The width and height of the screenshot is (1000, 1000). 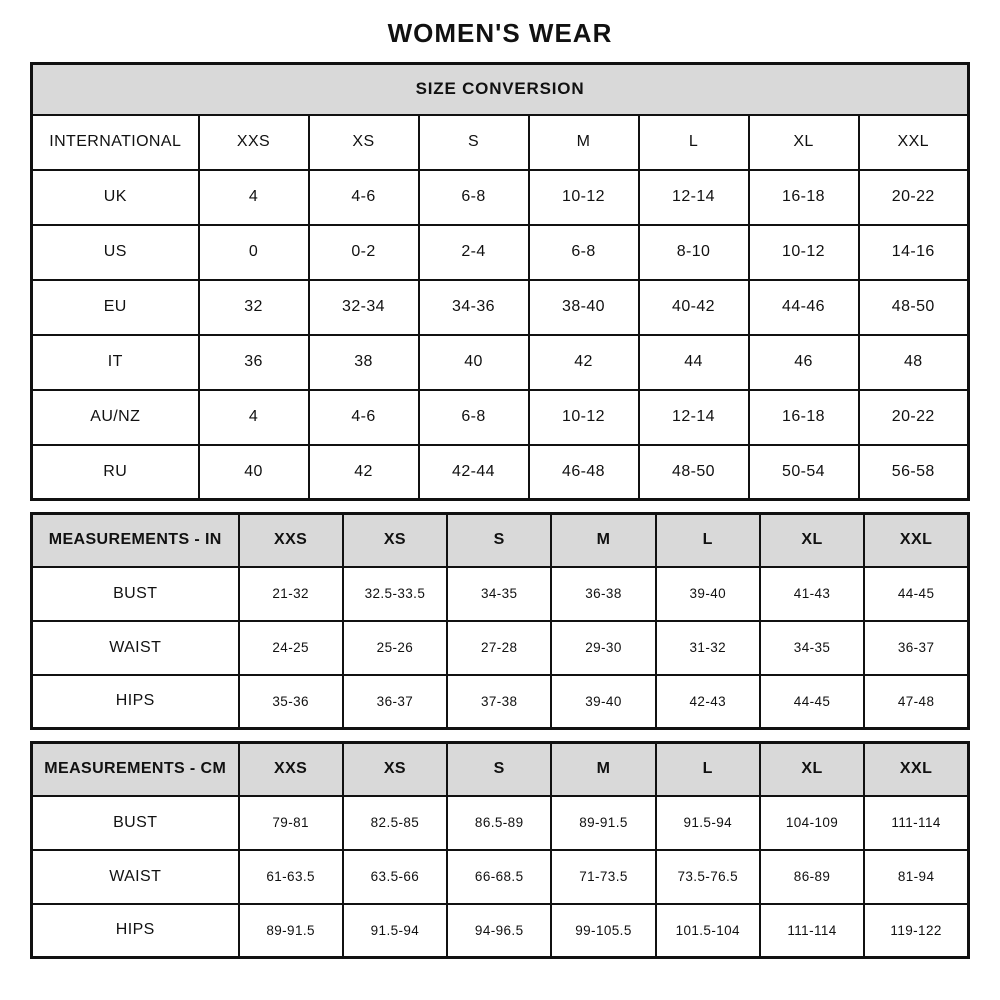 I want to click on value-cell: 48-50, so click(x=913, y=307).